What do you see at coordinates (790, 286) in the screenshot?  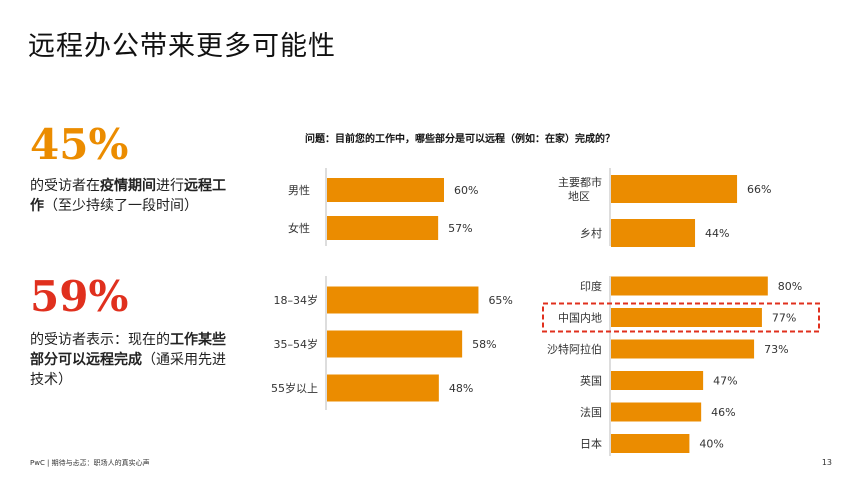 I see `data-label: 80%` at bounding box center [790, 286].